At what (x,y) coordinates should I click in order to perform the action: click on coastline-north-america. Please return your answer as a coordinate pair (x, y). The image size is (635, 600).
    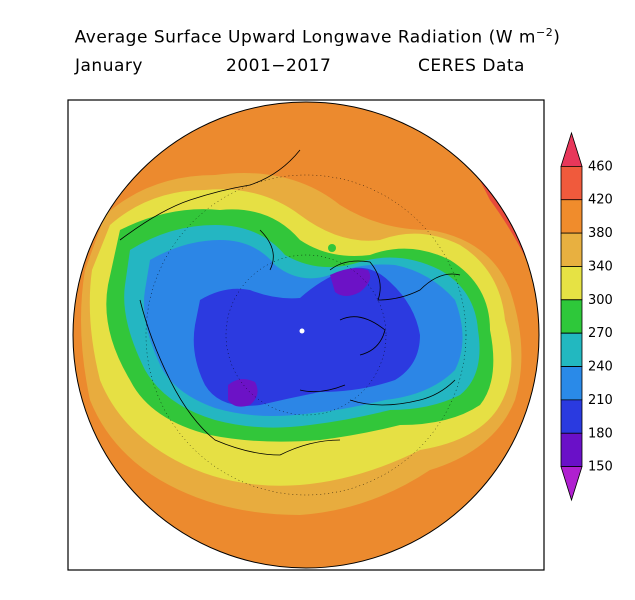
    Looking at the image, I should click on (395, 333).